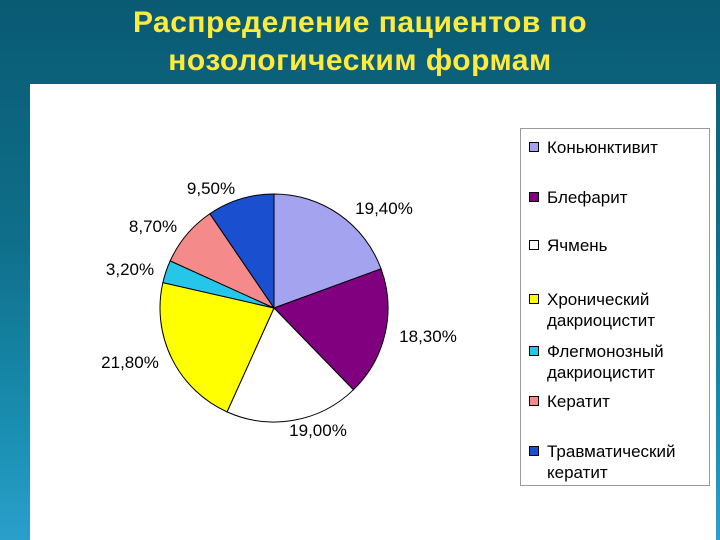 This screenshot has width=720, height=540. What do you see at coordinates (130, 269) in the screenshot?
I see `data-label-5: 3,20%` at bounding box center [130, 269].